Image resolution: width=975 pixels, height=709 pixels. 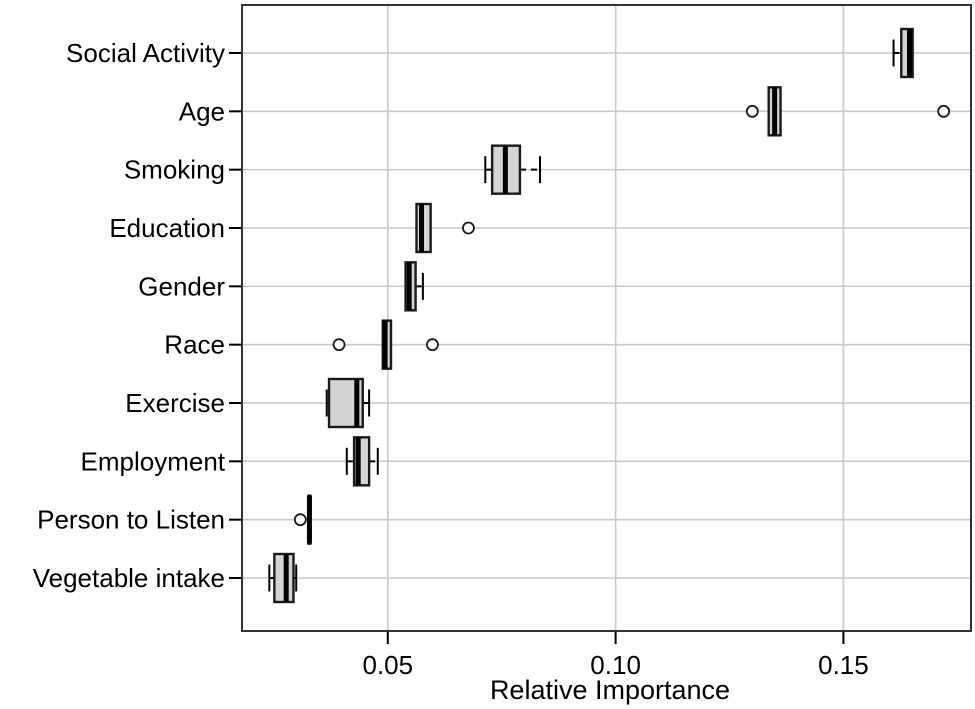 I want to click on x-tick-label: 0.15, so click(x=843, y=665).